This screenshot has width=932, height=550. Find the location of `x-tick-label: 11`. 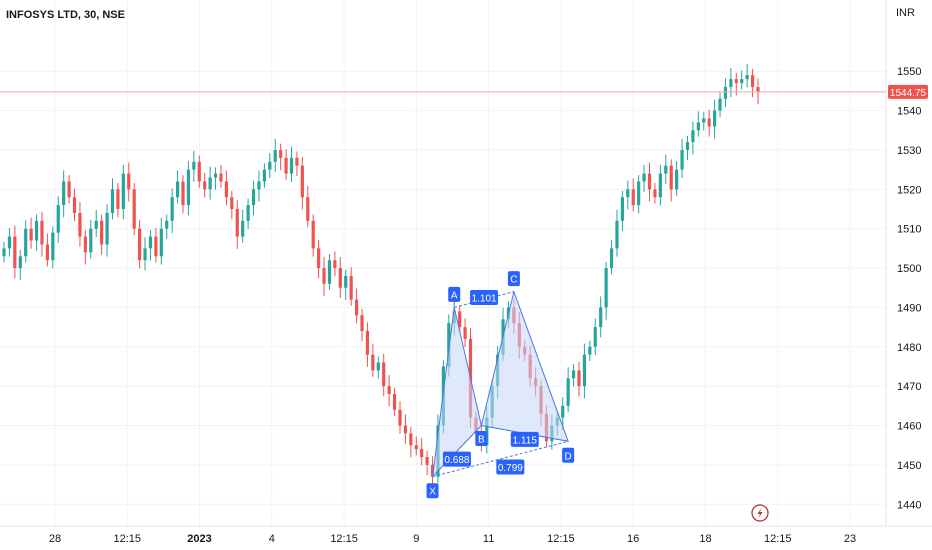

x-tick-label: 11 is located at coordinates (488, 539).